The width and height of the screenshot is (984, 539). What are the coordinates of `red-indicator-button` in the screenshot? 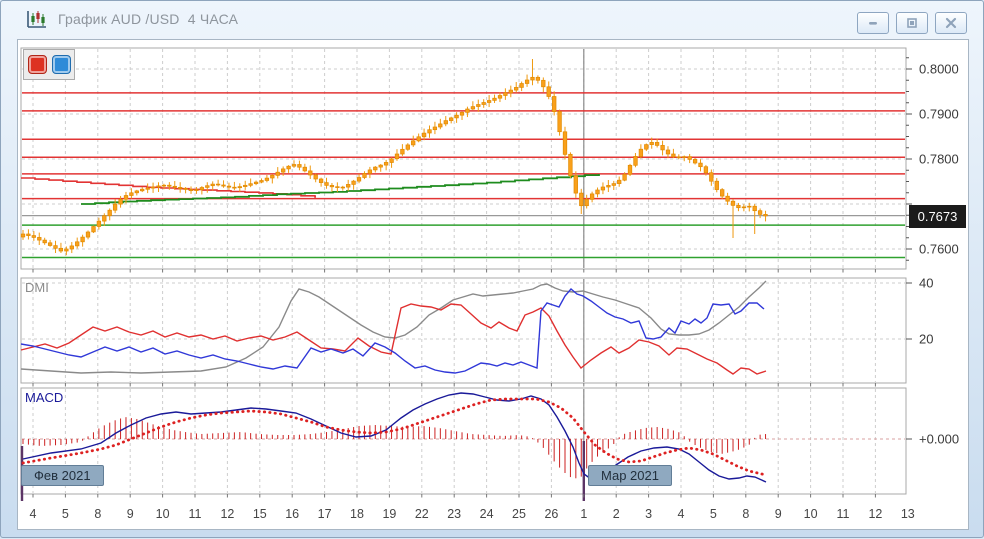 It's located at (37, 64).